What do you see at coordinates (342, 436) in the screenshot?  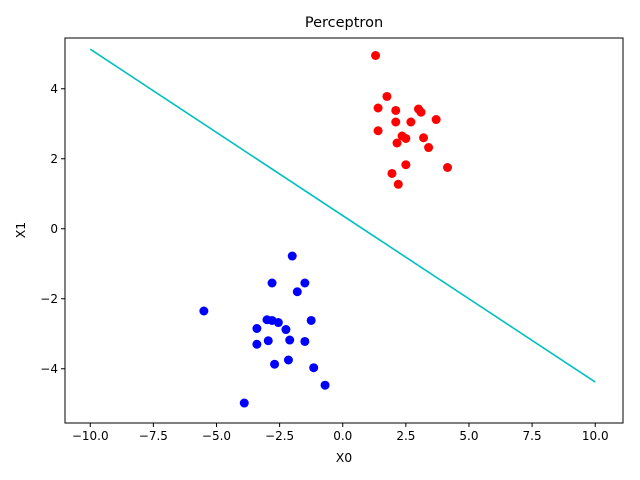 I see `x-tick-label: 0.0` at bounding box center [342, 436].